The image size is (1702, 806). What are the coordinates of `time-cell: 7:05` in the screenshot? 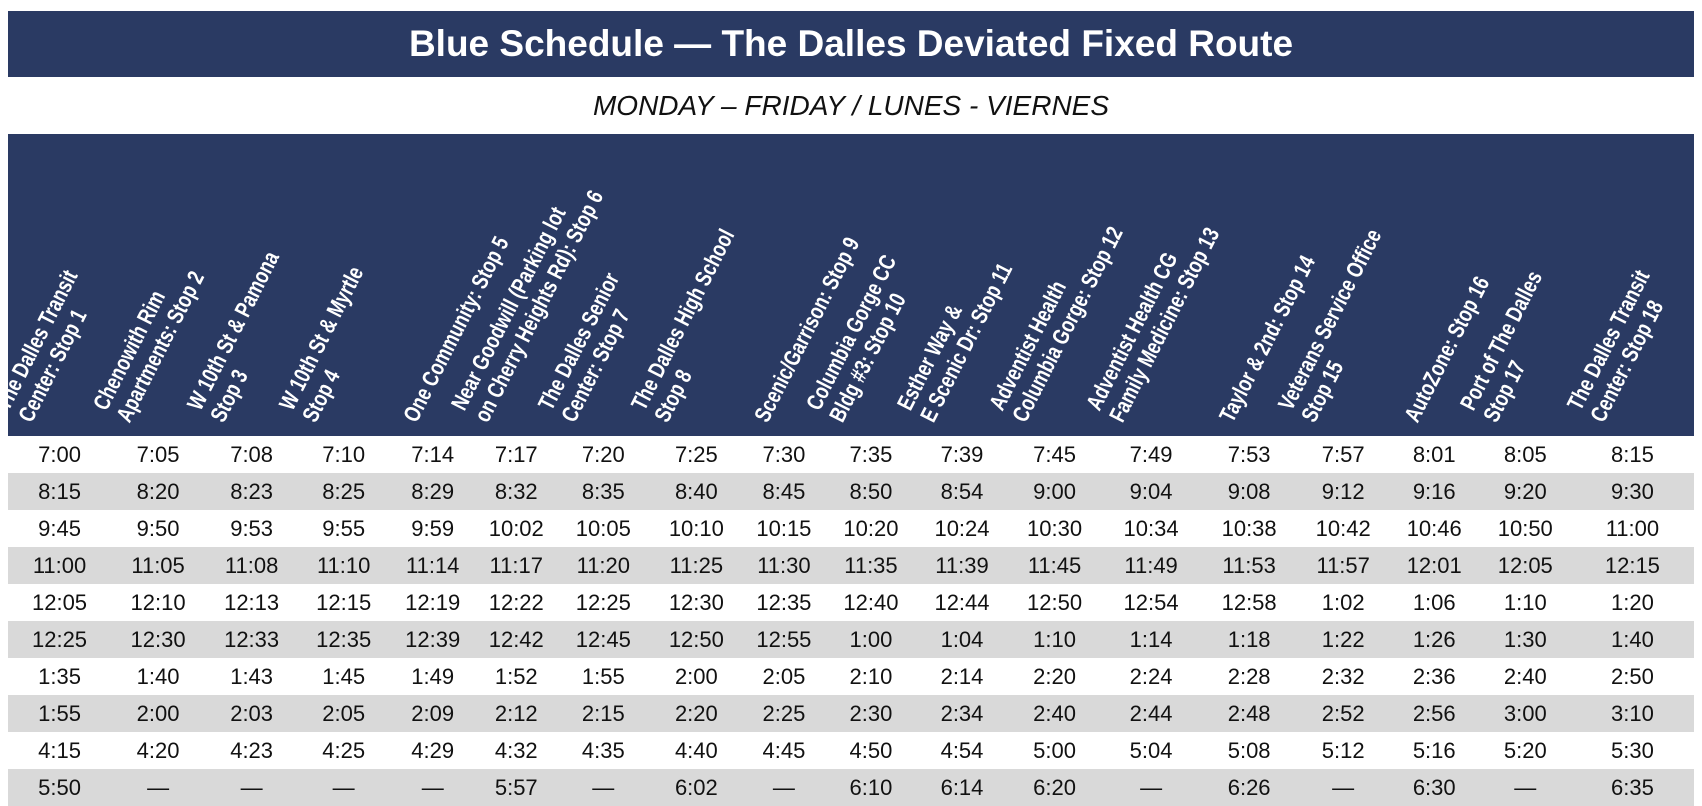 It's located at (158, 454).